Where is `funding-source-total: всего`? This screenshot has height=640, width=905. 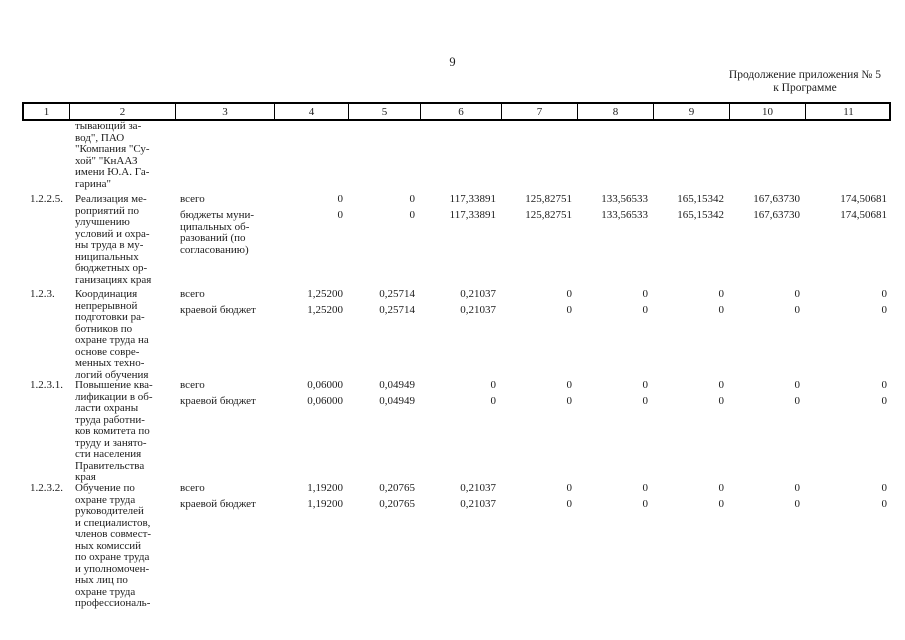
funding-source-total: всего is located at coordinates (192, 488).